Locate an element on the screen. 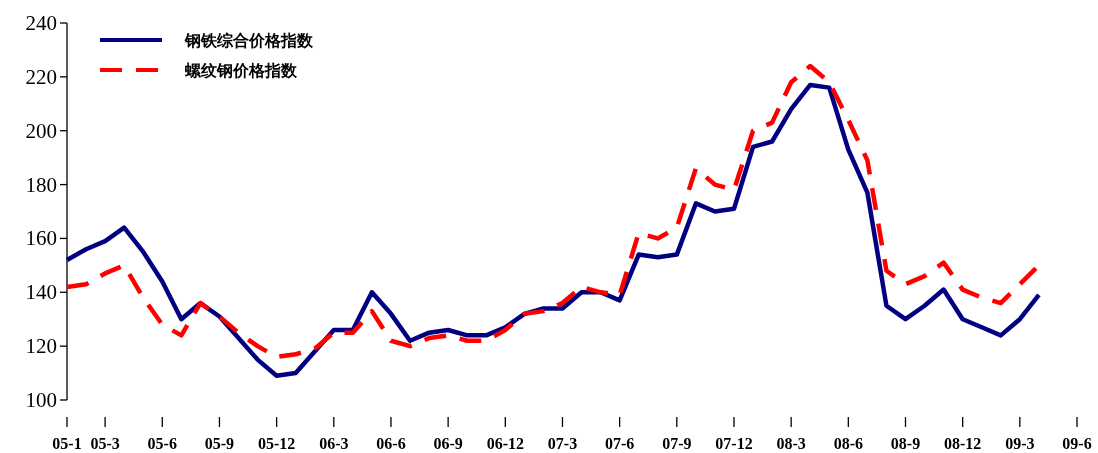 The width and height of the screenshot is (1098, 453). x-tick-label: 09-6 is located at coordinates (1077, 443).